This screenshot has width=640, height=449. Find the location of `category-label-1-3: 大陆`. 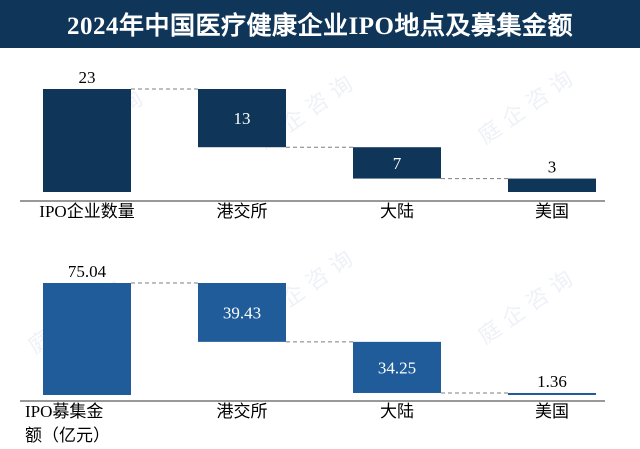

category-label-1-3: 大陆 is located at coordinates (397, 211).